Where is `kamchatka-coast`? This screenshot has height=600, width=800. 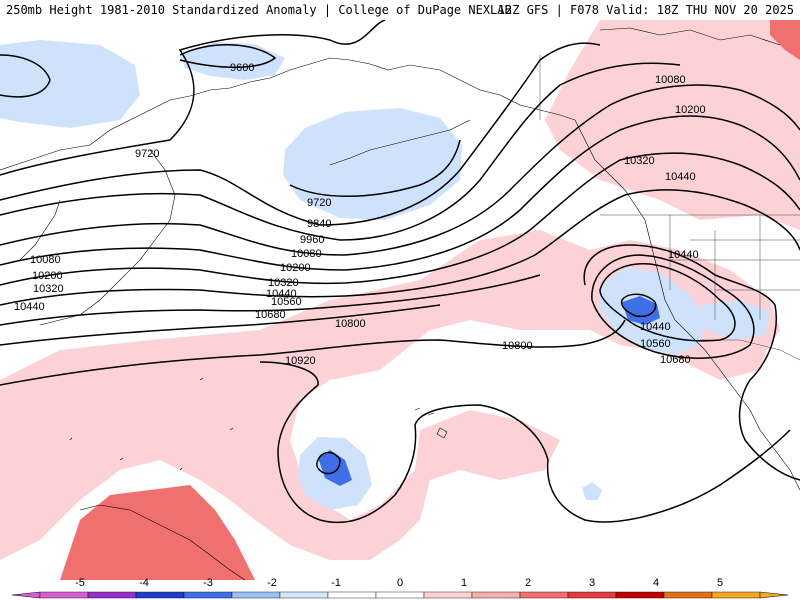
kamchatka-coast is located at coordinates (107, 237).